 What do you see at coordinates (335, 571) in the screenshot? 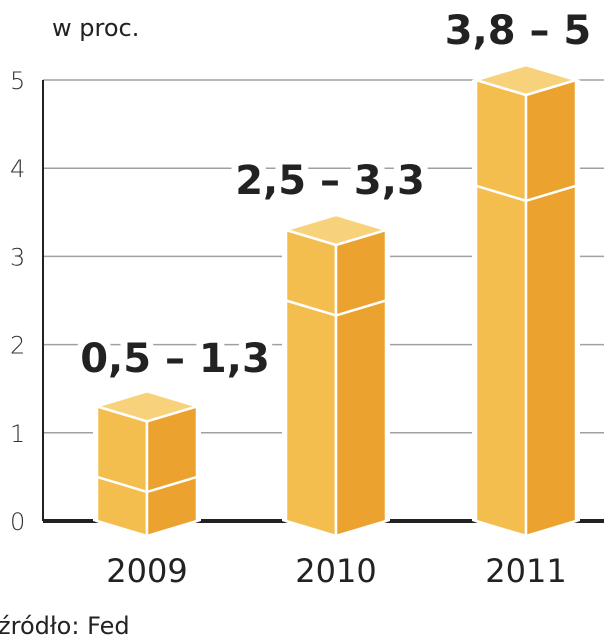
I see `x-category-label: 2010` at bounding box center [335, 571].